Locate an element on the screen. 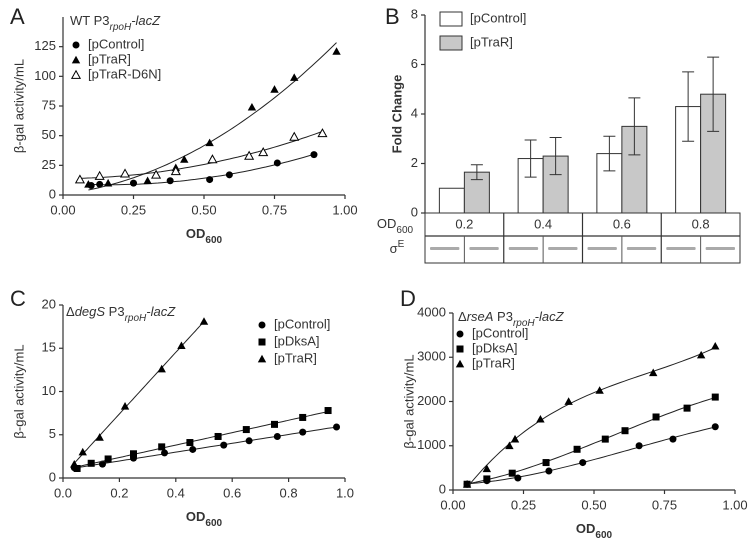 This screenshot has width=750, height=541. y-tick-label: 3000 is located at coordinates (431, 356).